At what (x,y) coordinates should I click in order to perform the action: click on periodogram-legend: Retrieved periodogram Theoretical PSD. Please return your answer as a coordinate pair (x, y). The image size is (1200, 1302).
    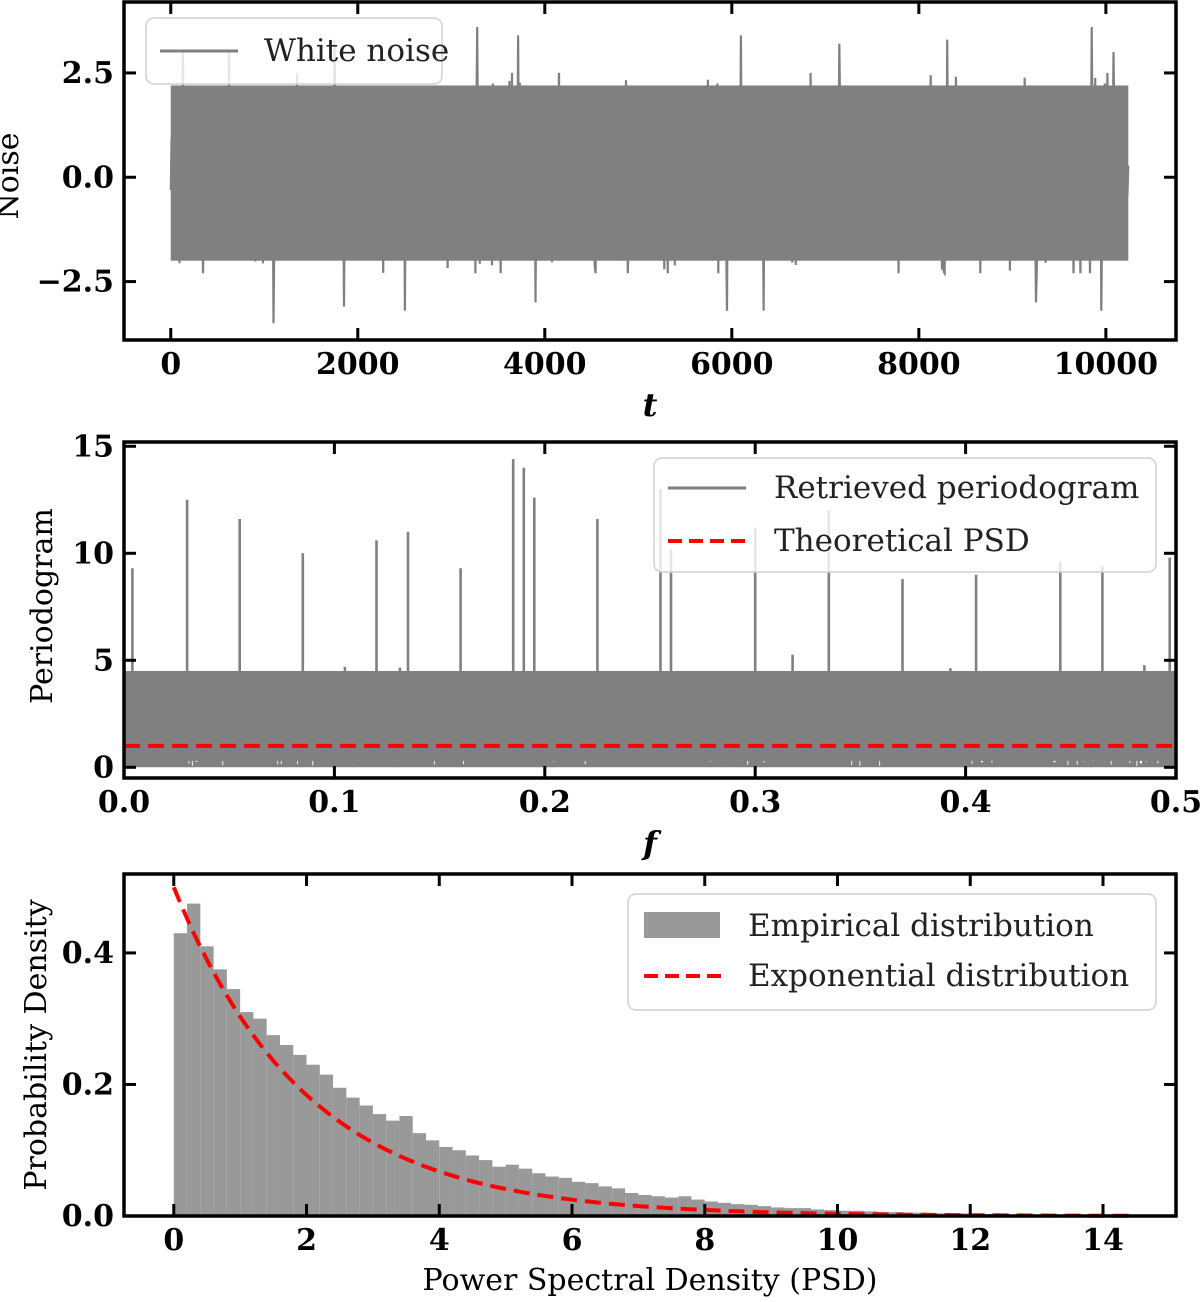
    Looking at the image, I should click on (905, 515).